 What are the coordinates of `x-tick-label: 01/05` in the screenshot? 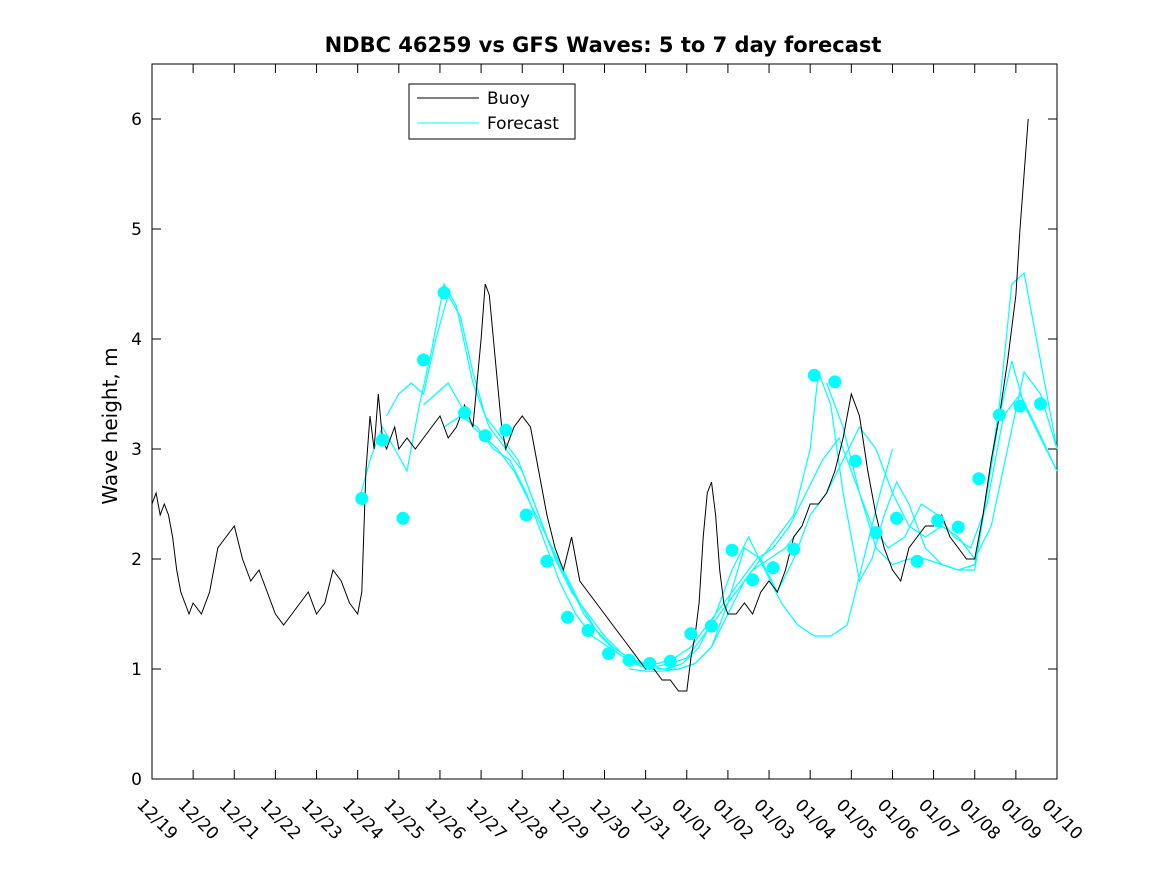 It's located at (856, 819).